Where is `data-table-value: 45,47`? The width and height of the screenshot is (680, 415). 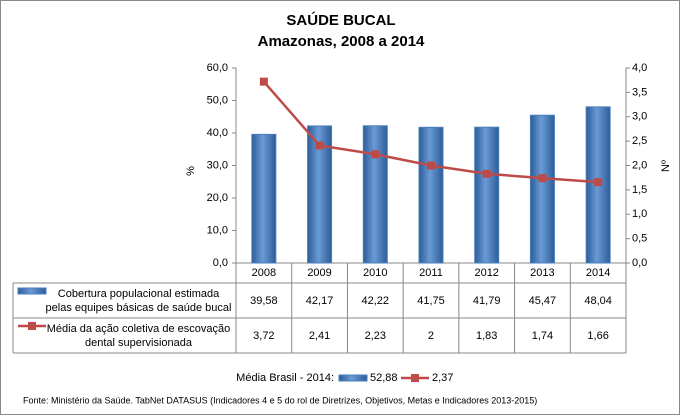
data-table-value: 45,47 is located at coordinates (542, 300).